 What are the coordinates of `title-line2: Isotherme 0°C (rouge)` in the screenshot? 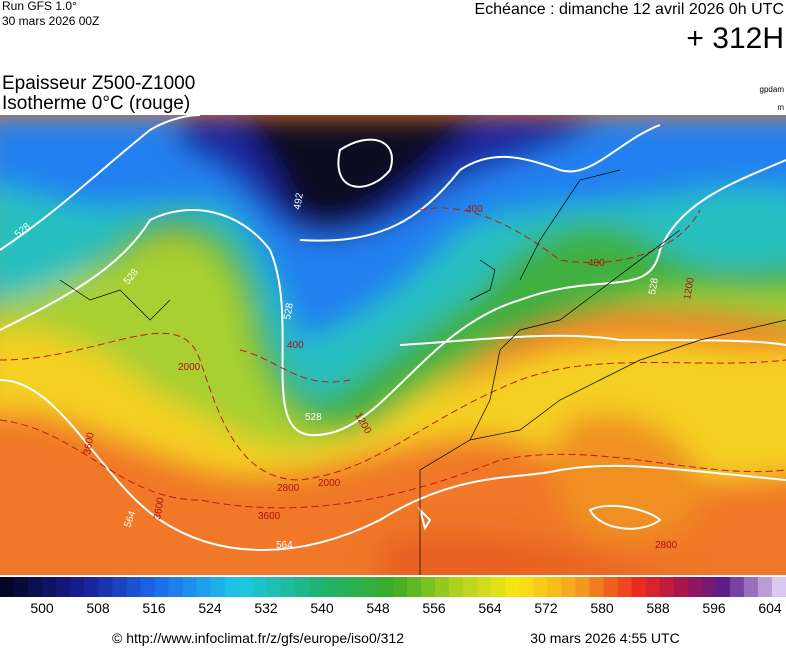 It's located at (96, 103).